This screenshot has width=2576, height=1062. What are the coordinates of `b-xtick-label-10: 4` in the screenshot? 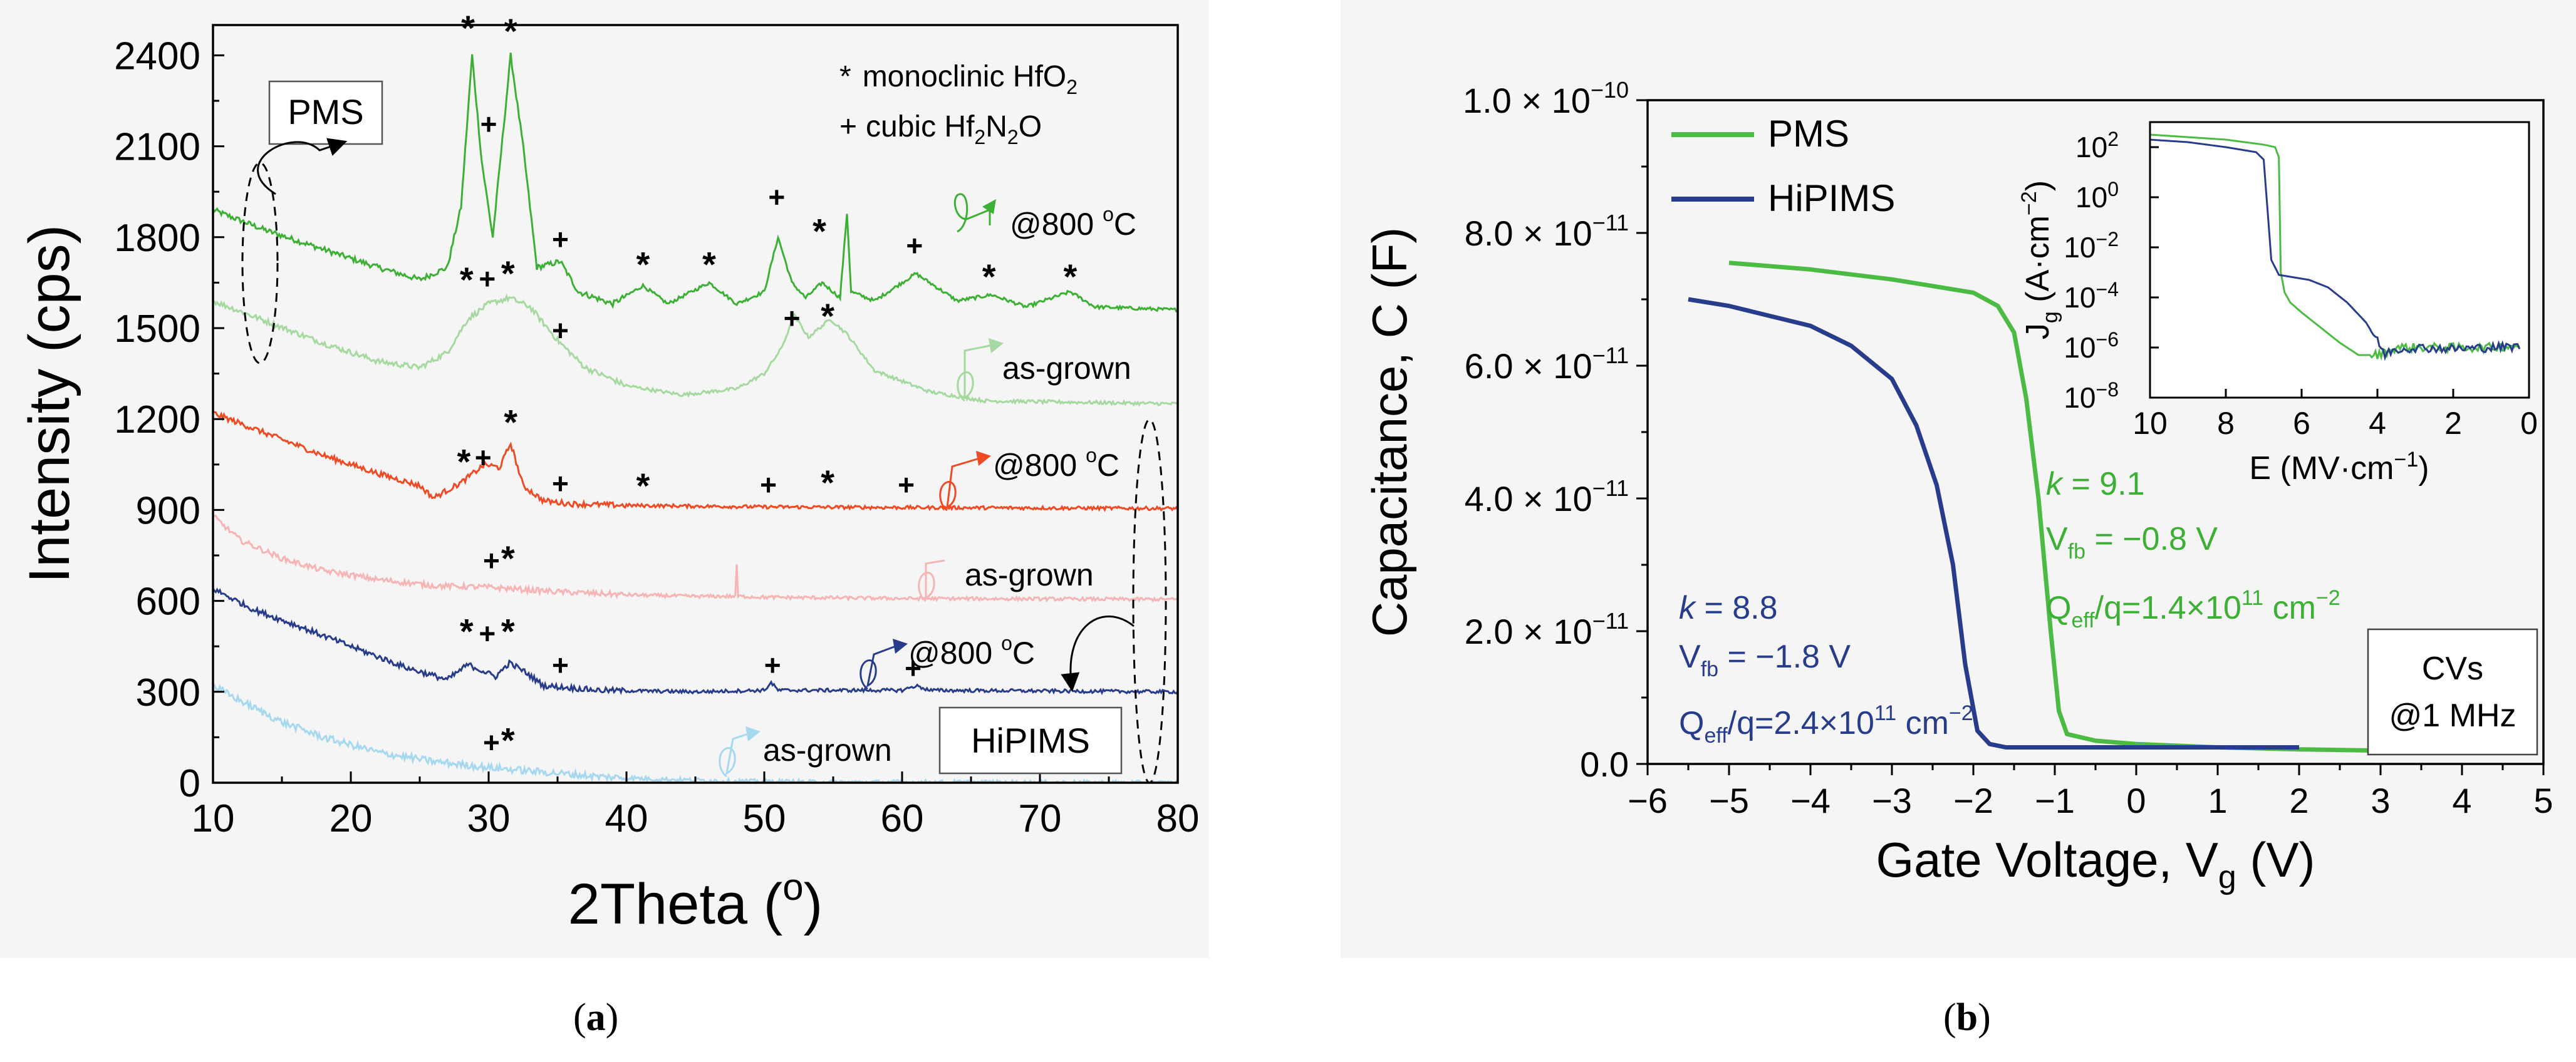 It's located at (2461, 800).